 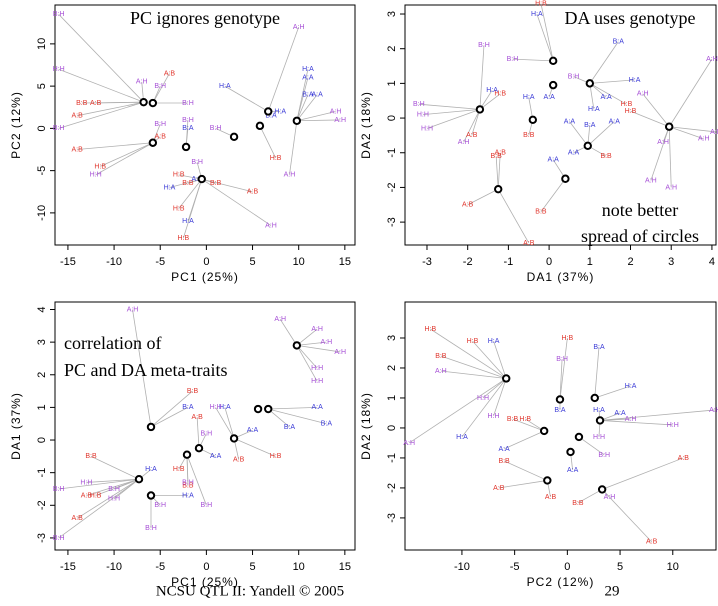 What do you see at coordinates (630, 262) in the screenshot?
I see `x-tick-label: 2` at bounding box center [630, 262].